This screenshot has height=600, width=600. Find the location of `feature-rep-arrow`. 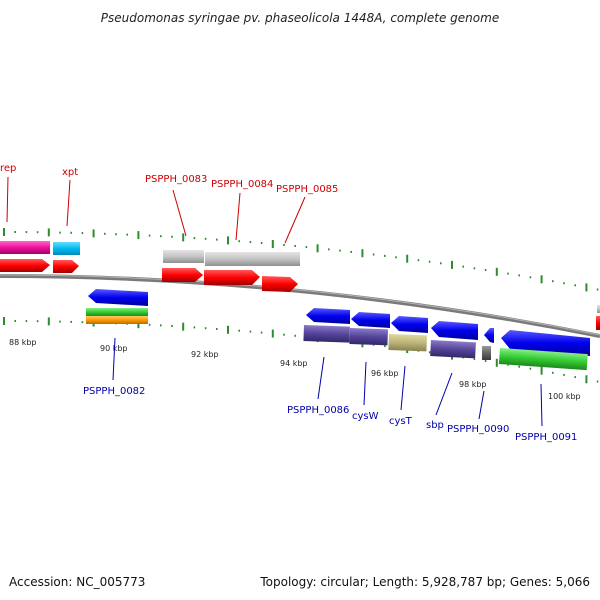

feature-rep-arrow is located at coordinates (25, 265).